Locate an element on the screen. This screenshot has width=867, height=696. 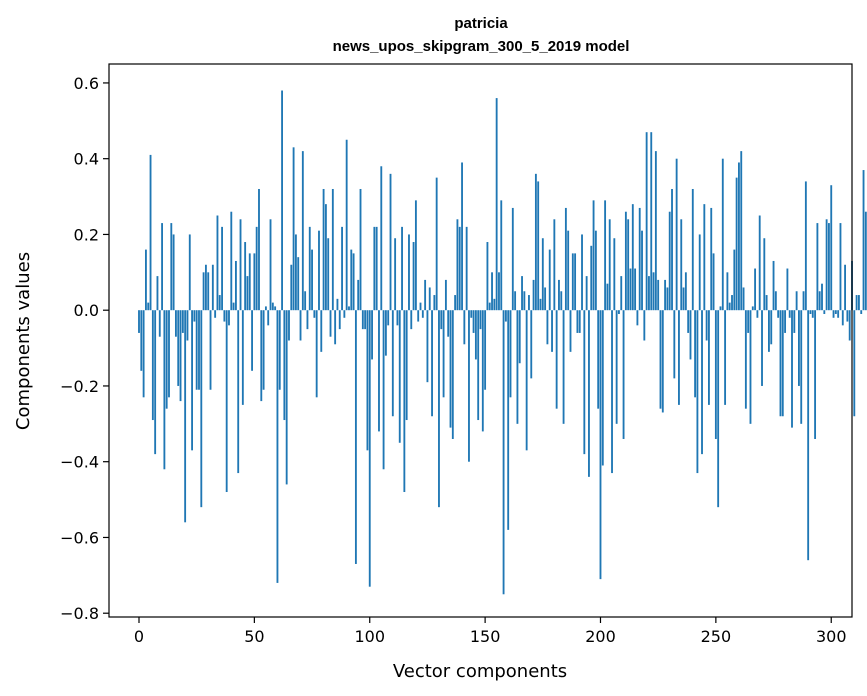
y-tick-label: −0.4 is located at coordinates (79, 462).